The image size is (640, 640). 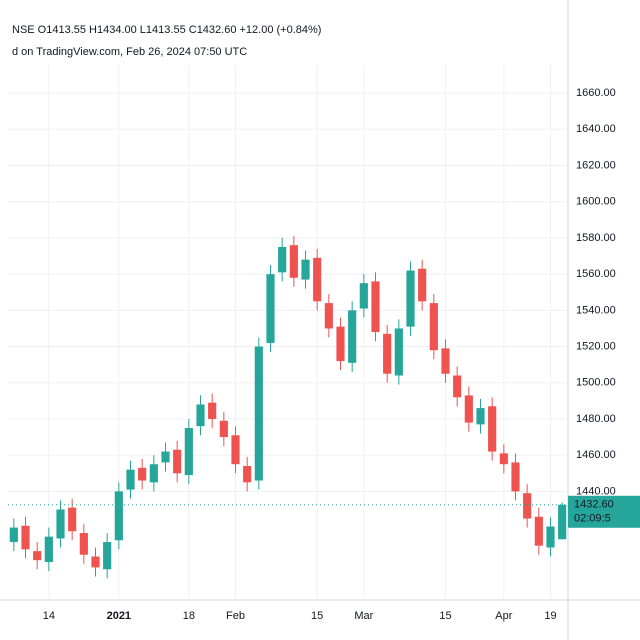 What do you see at coordinates (596, 238) in the screenshot?
I see `y-tick-label: 1580.00` at bounding box center [596, 238].